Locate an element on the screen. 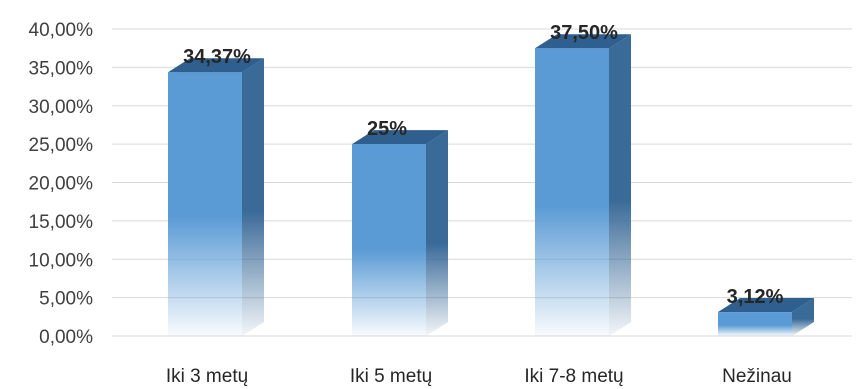  y-tick-label: 40,00% is located at coordinates (61, 30).